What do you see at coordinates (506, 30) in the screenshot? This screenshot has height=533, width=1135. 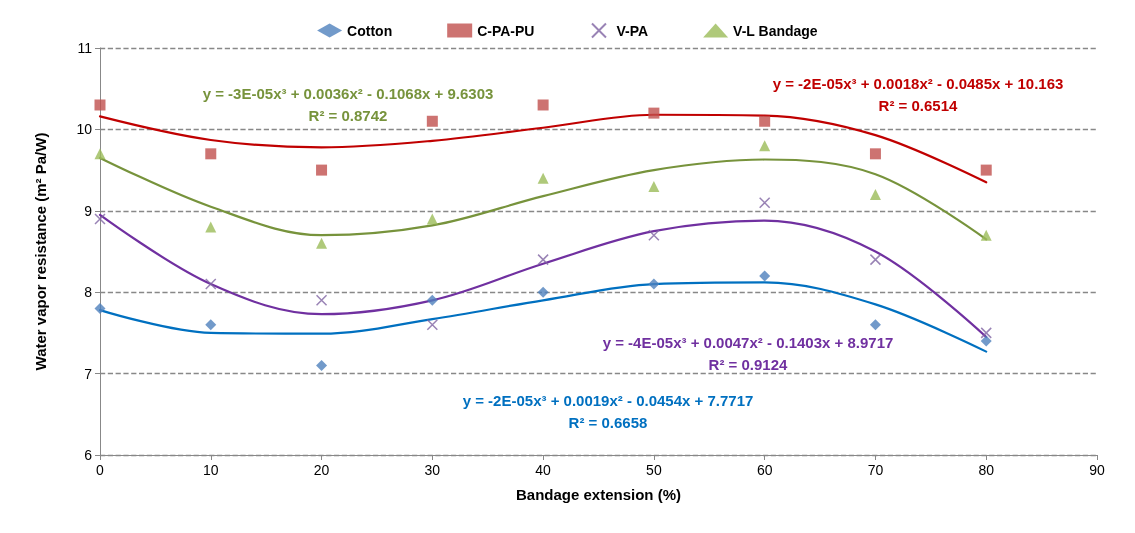 I see `legend-label: C-PA-PU` at bounding box center [506, 30].